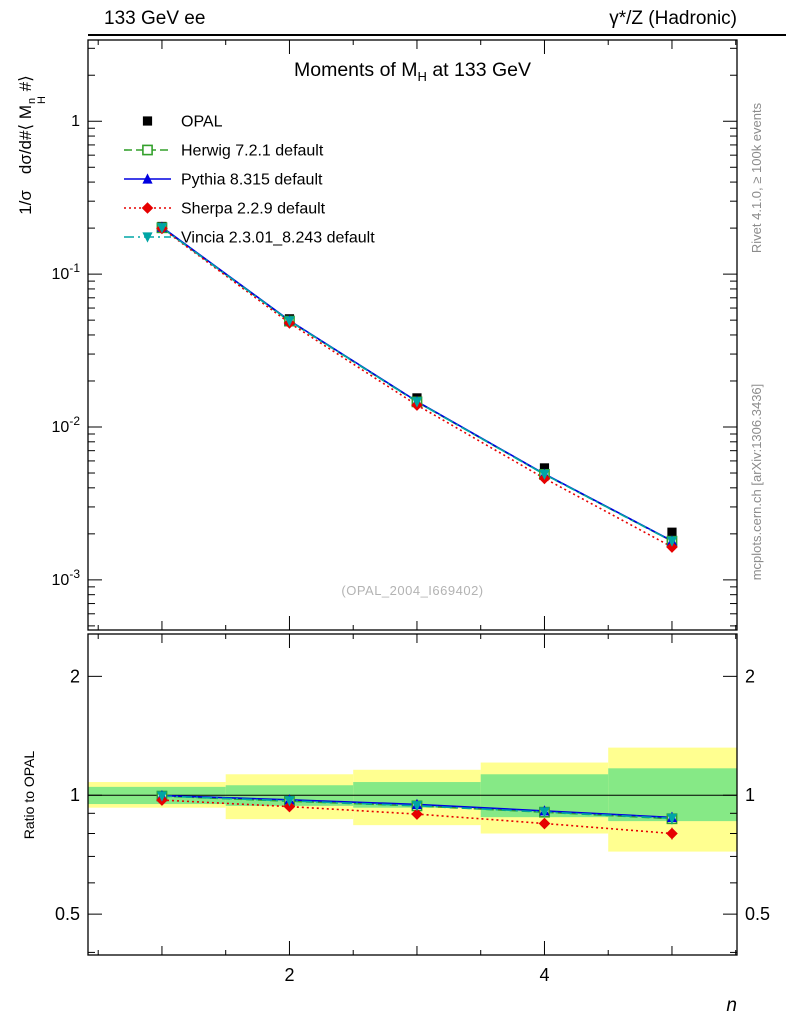  I want to click on analysis-id-watermark: (OPAL_2004_I669402), so click(412, 590).